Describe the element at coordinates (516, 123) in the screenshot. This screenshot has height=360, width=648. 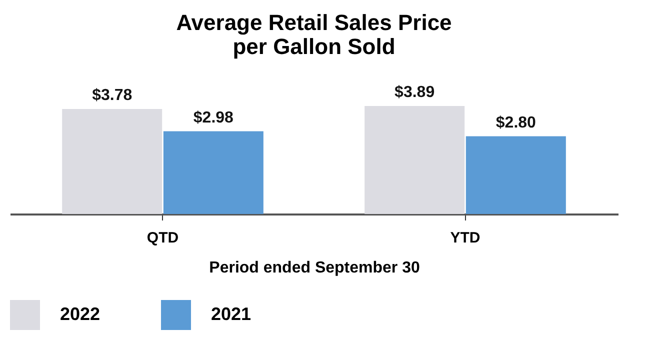
I see `data-label: $2.80` at that location.